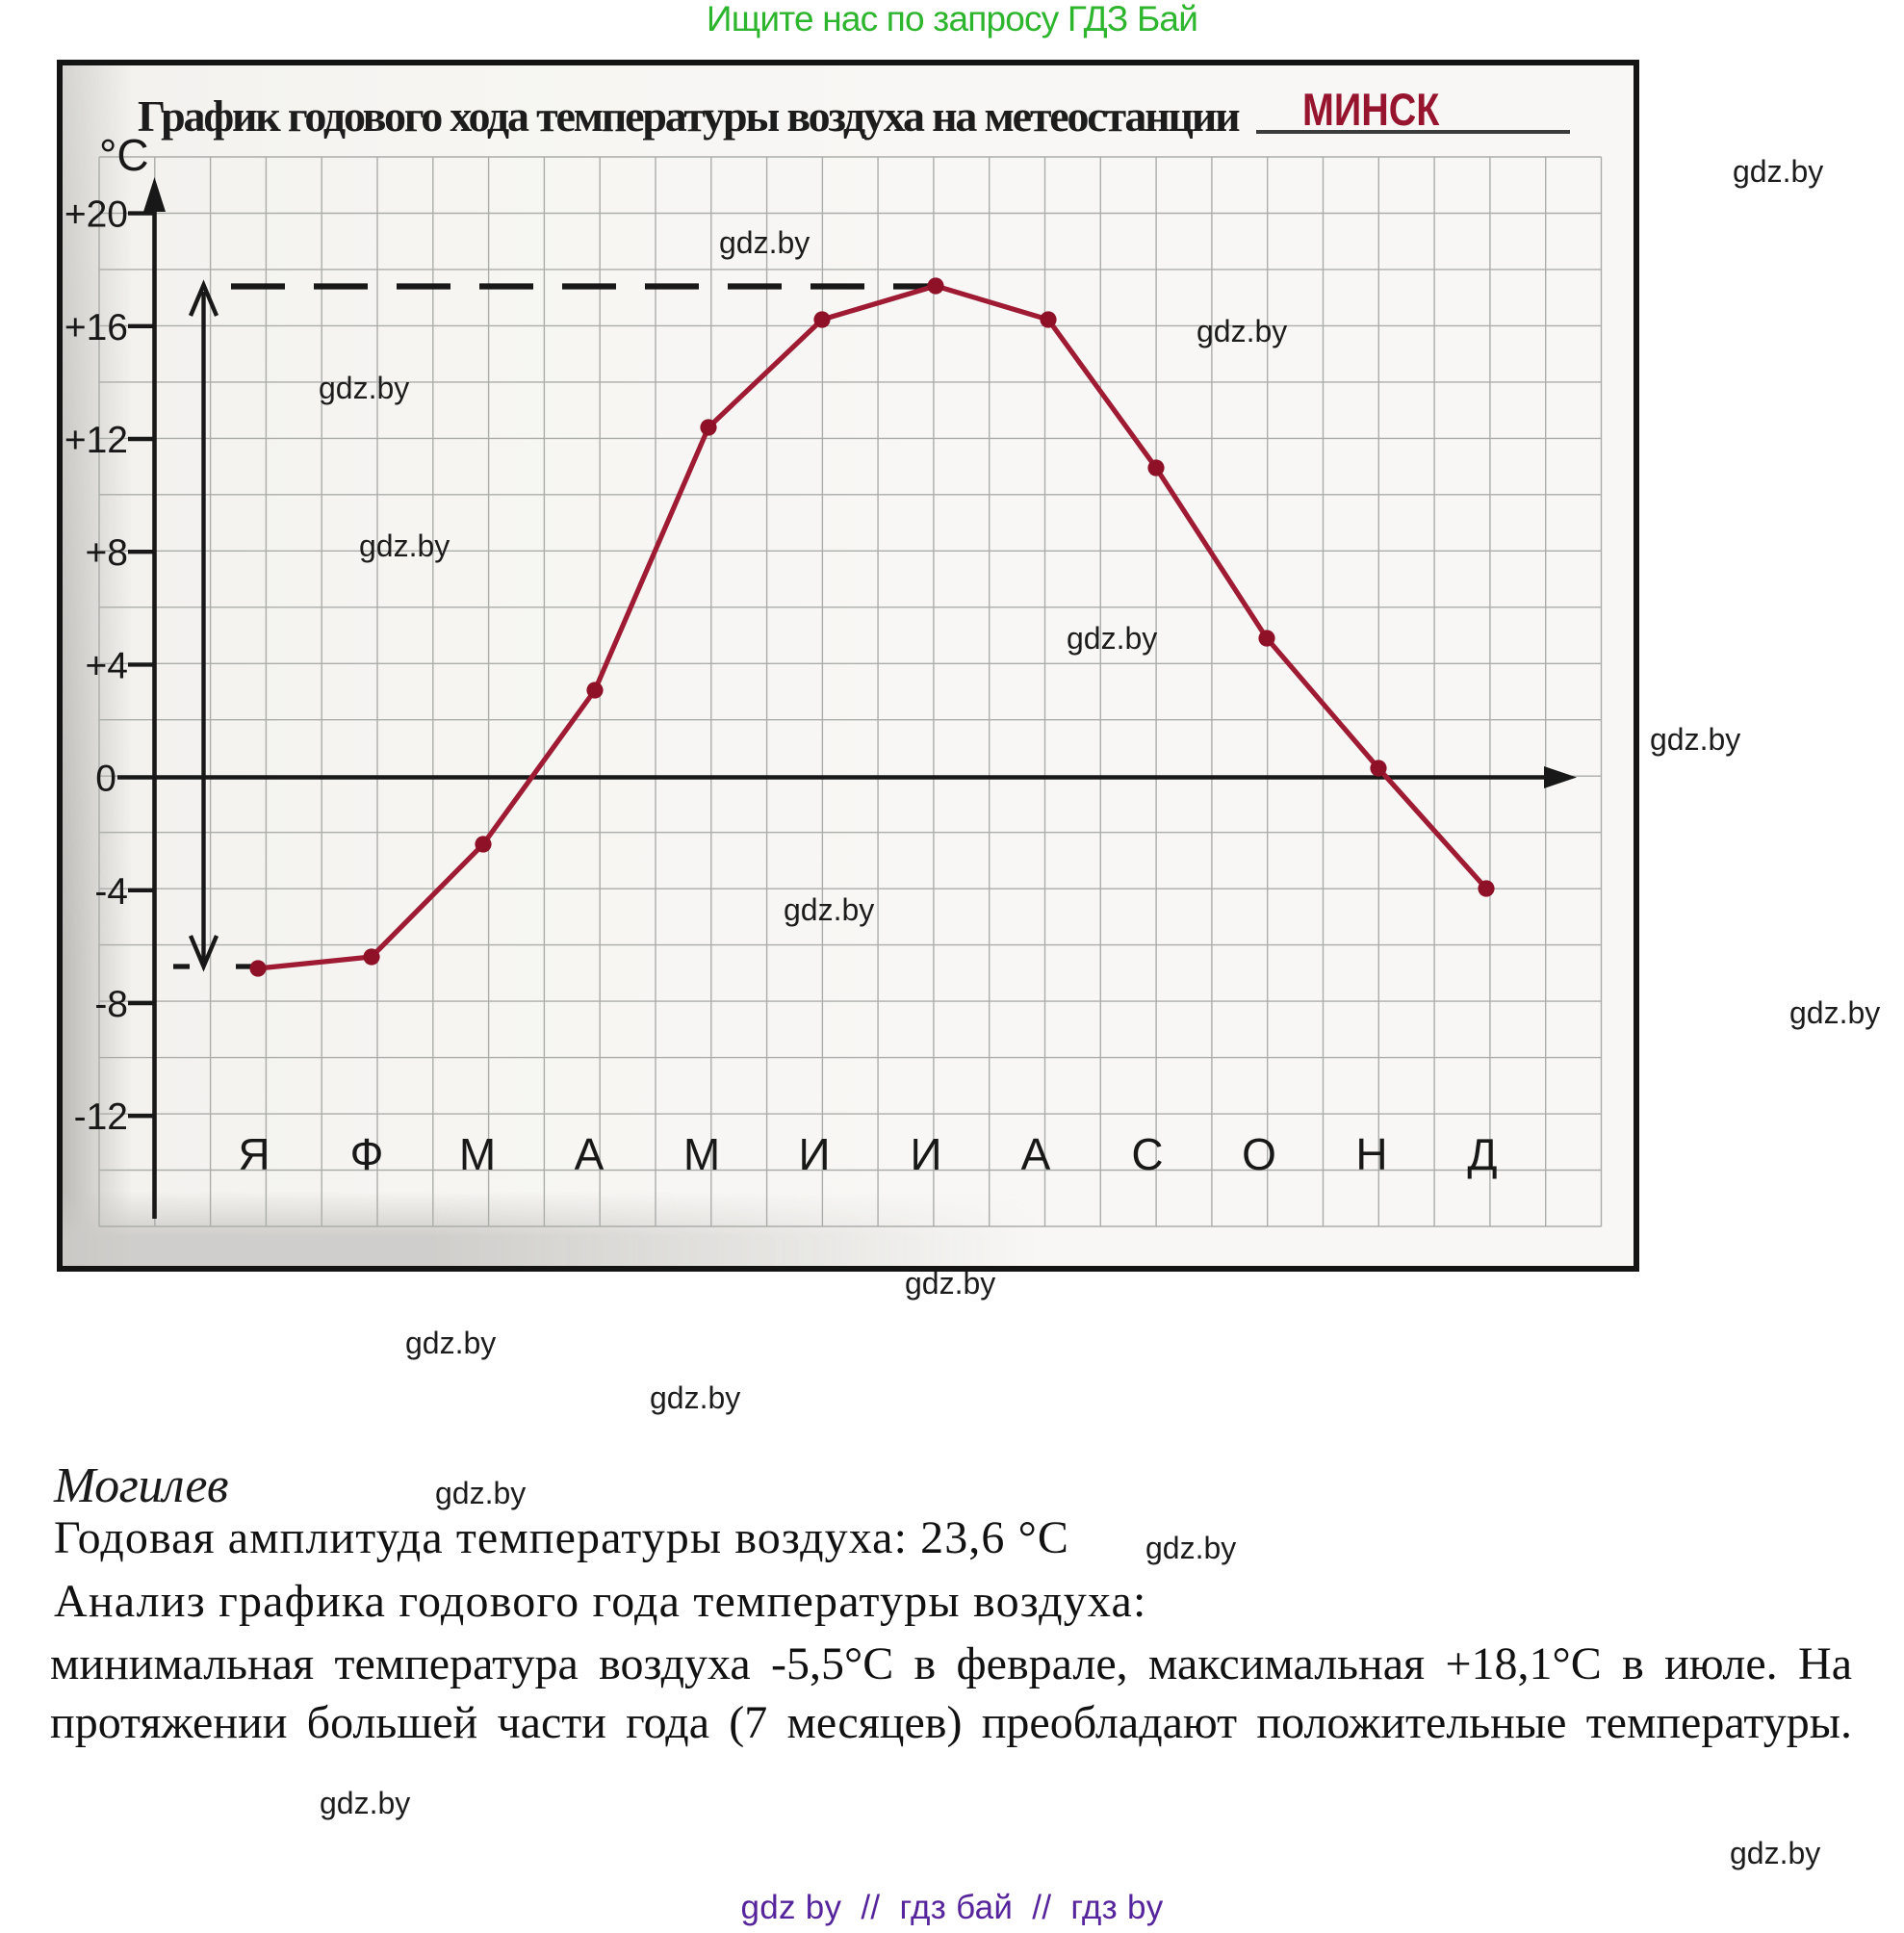 This screenshot has height=1933, width=1904. I want to click on svg-text: +12, so click(96, 440).